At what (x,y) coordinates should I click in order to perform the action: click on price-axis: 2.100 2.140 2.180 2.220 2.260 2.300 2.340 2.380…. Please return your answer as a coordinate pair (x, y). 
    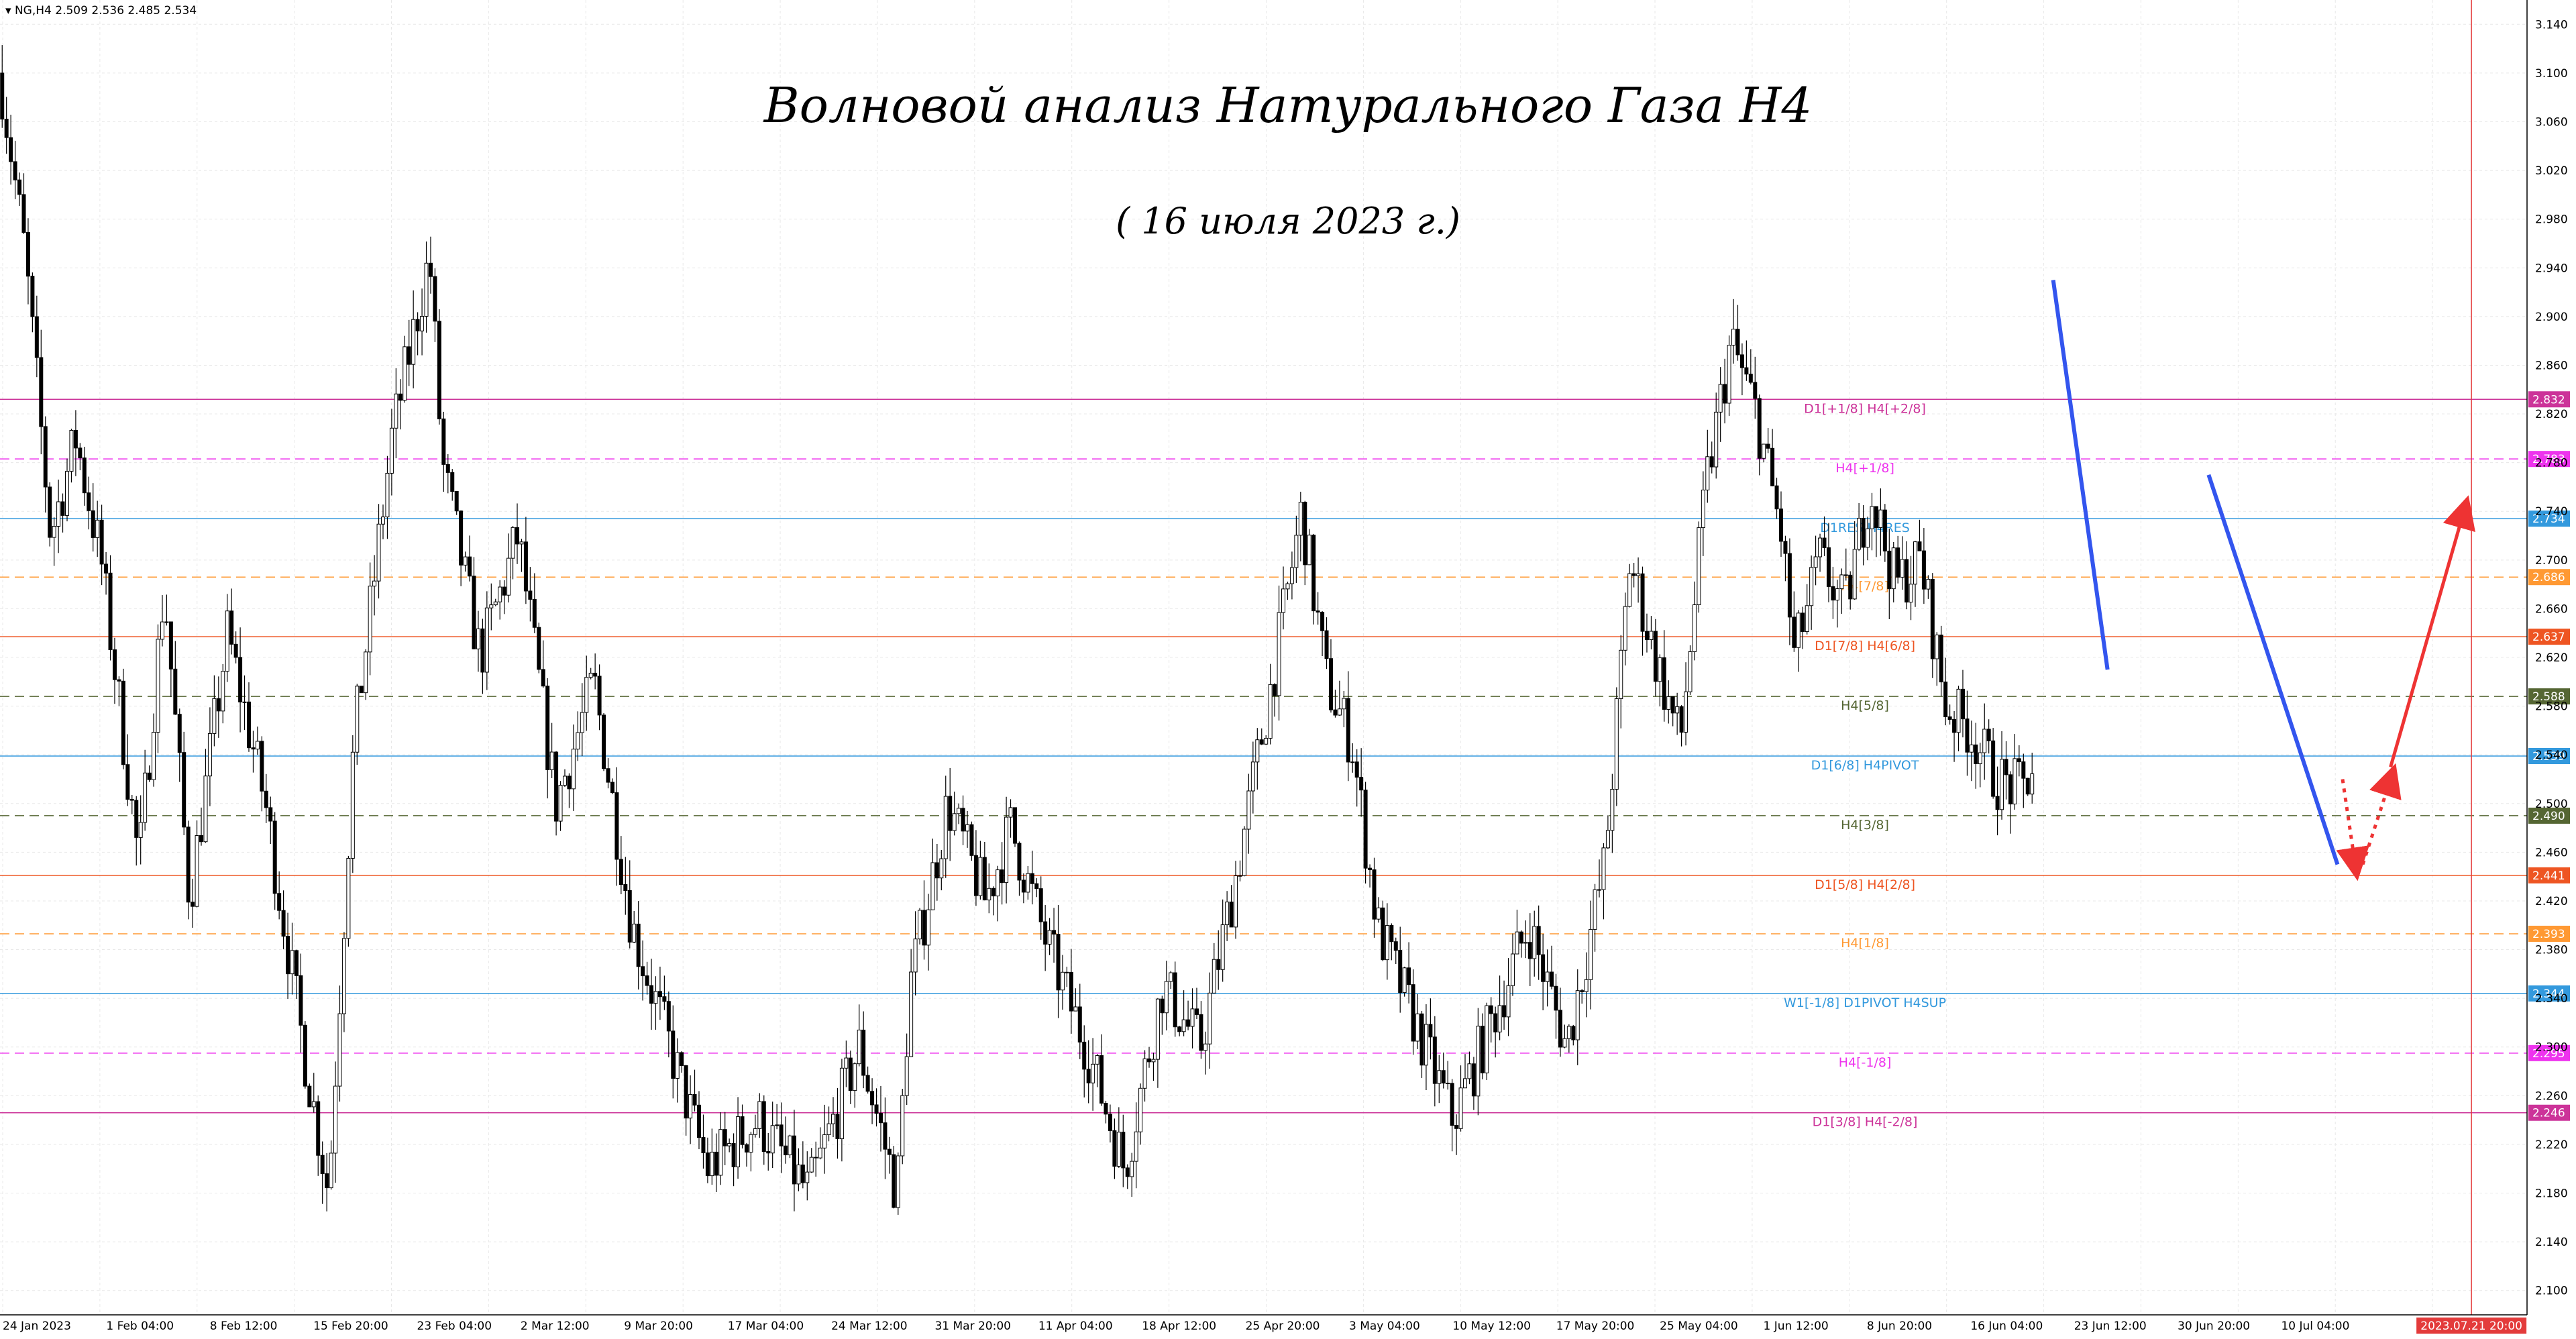
    Looking at the image, I should click on (2547, 657).